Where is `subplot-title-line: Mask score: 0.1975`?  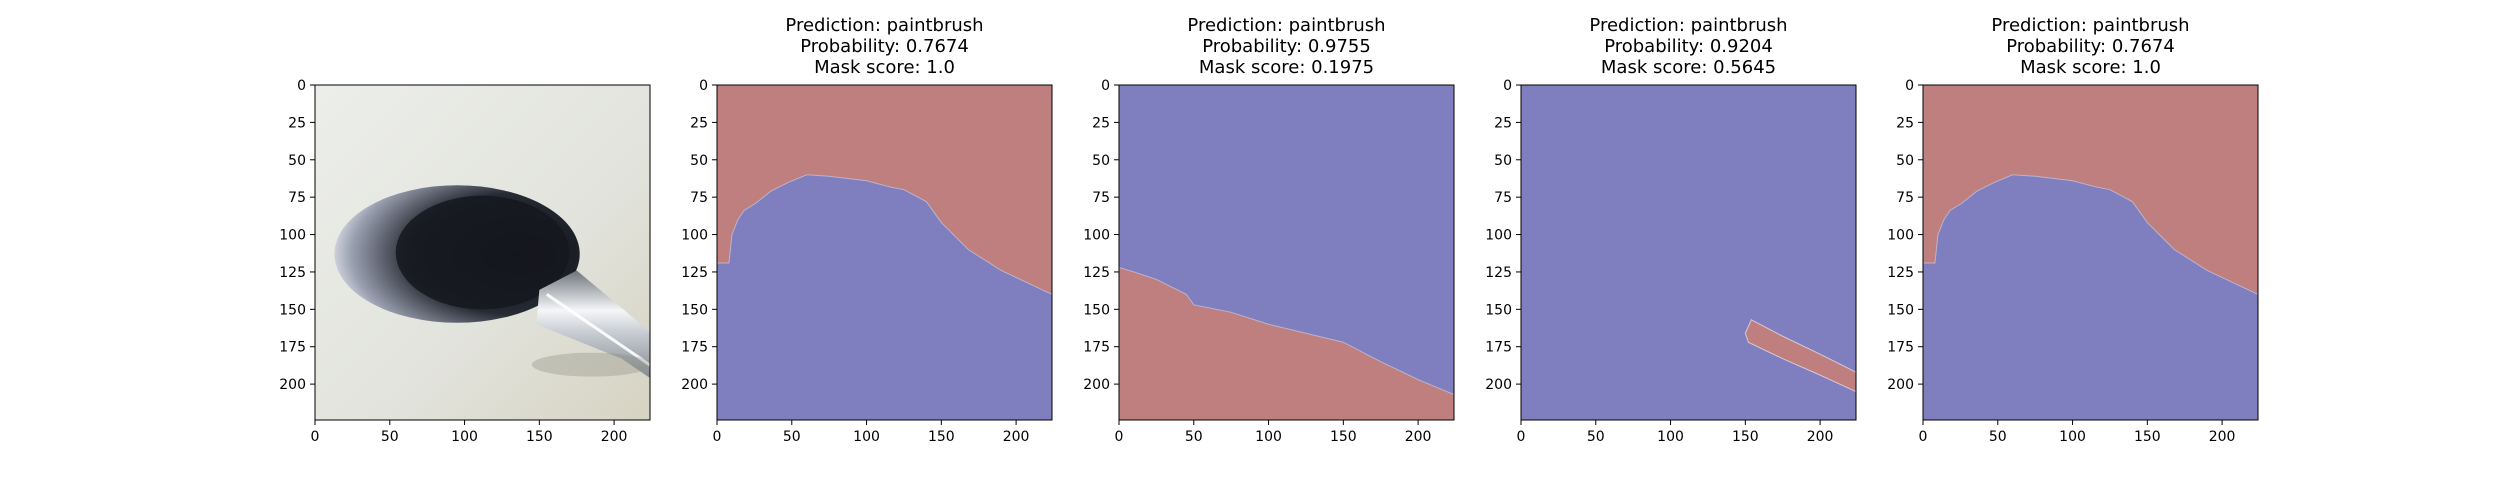
subplot-title-line: Mask score: 0.1975 is located at coordinates (1286, 67).